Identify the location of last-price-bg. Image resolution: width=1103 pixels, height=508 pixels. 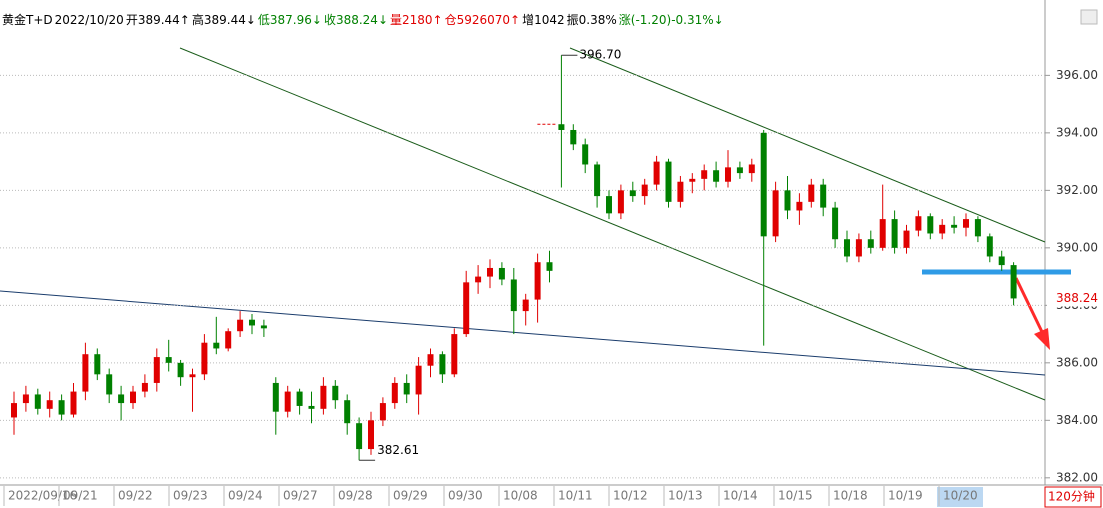
(1074, 298).